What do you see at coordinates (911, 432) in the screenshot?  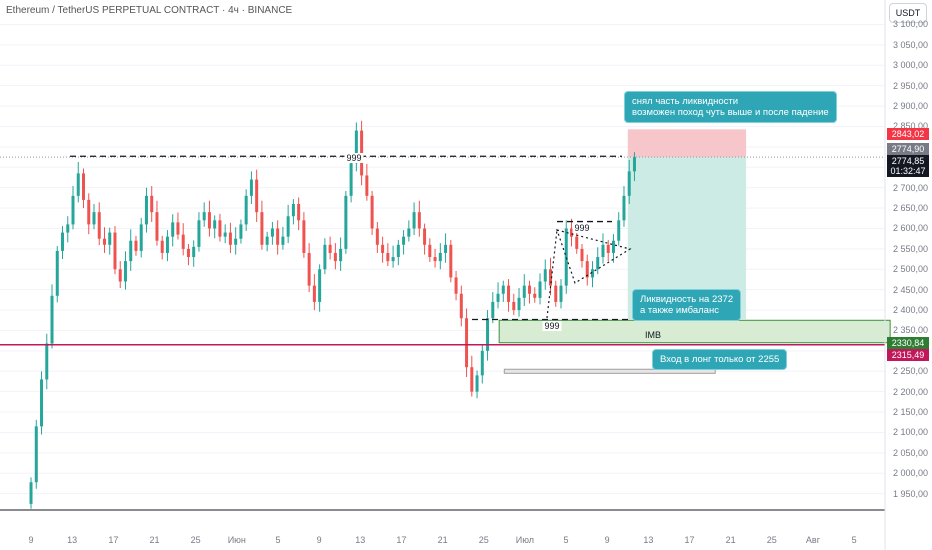 I see `y-tick-label: 2 100,00` at bounding box center [911, 432].